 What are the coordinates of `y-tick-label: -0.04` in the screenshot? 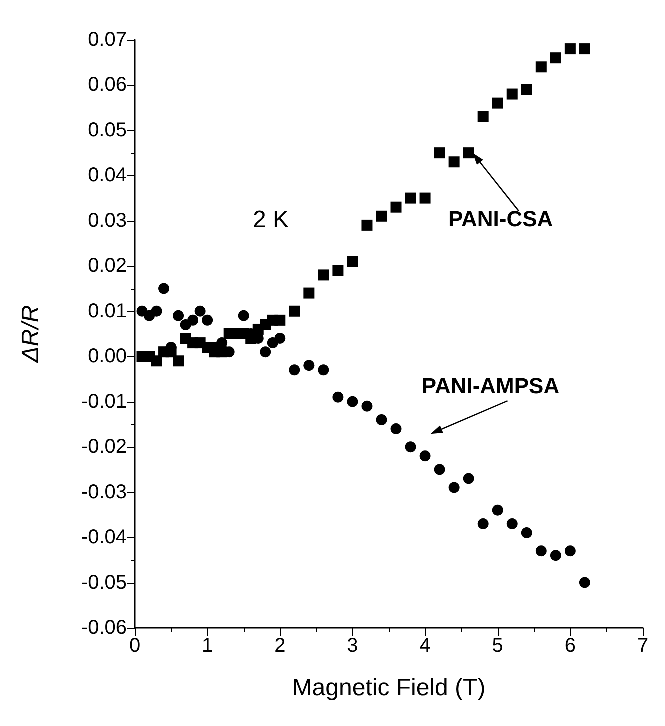 It's located at (104, 537).